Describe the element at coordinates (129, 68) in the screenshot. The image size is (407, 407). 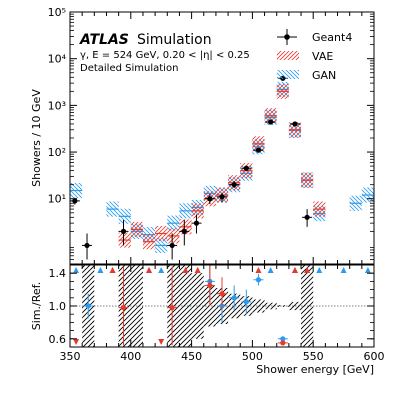
I see `info-line-2: Detailed Simulation` at that location.